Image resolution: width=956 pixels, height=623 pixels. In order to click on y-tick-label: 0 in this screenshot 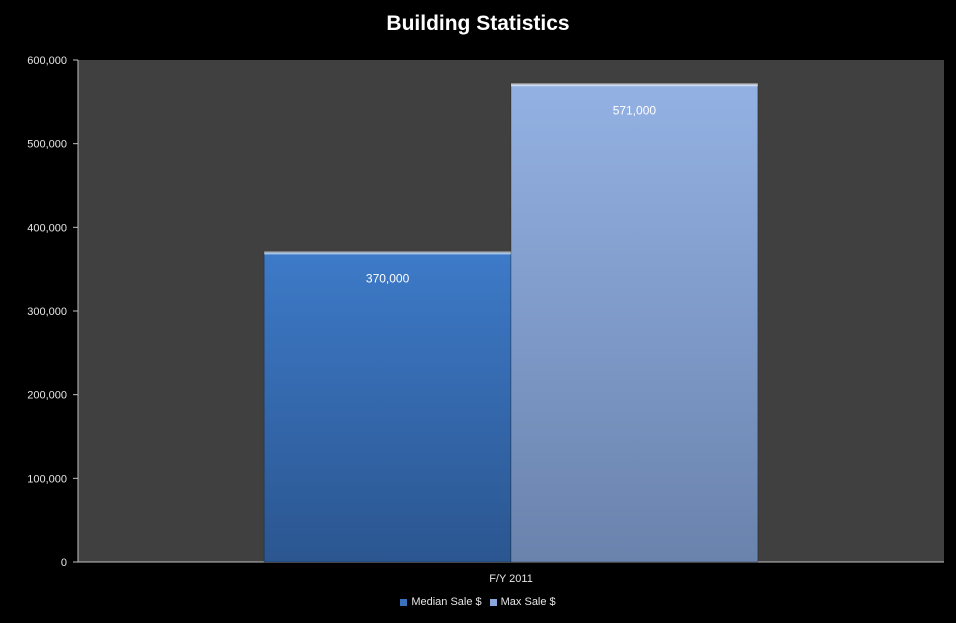, I will do `click(64, 563)`.